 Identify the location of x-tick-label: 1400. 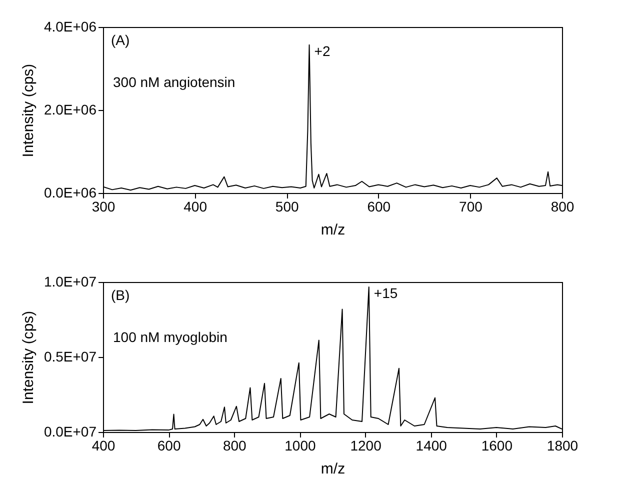
(432, 446).